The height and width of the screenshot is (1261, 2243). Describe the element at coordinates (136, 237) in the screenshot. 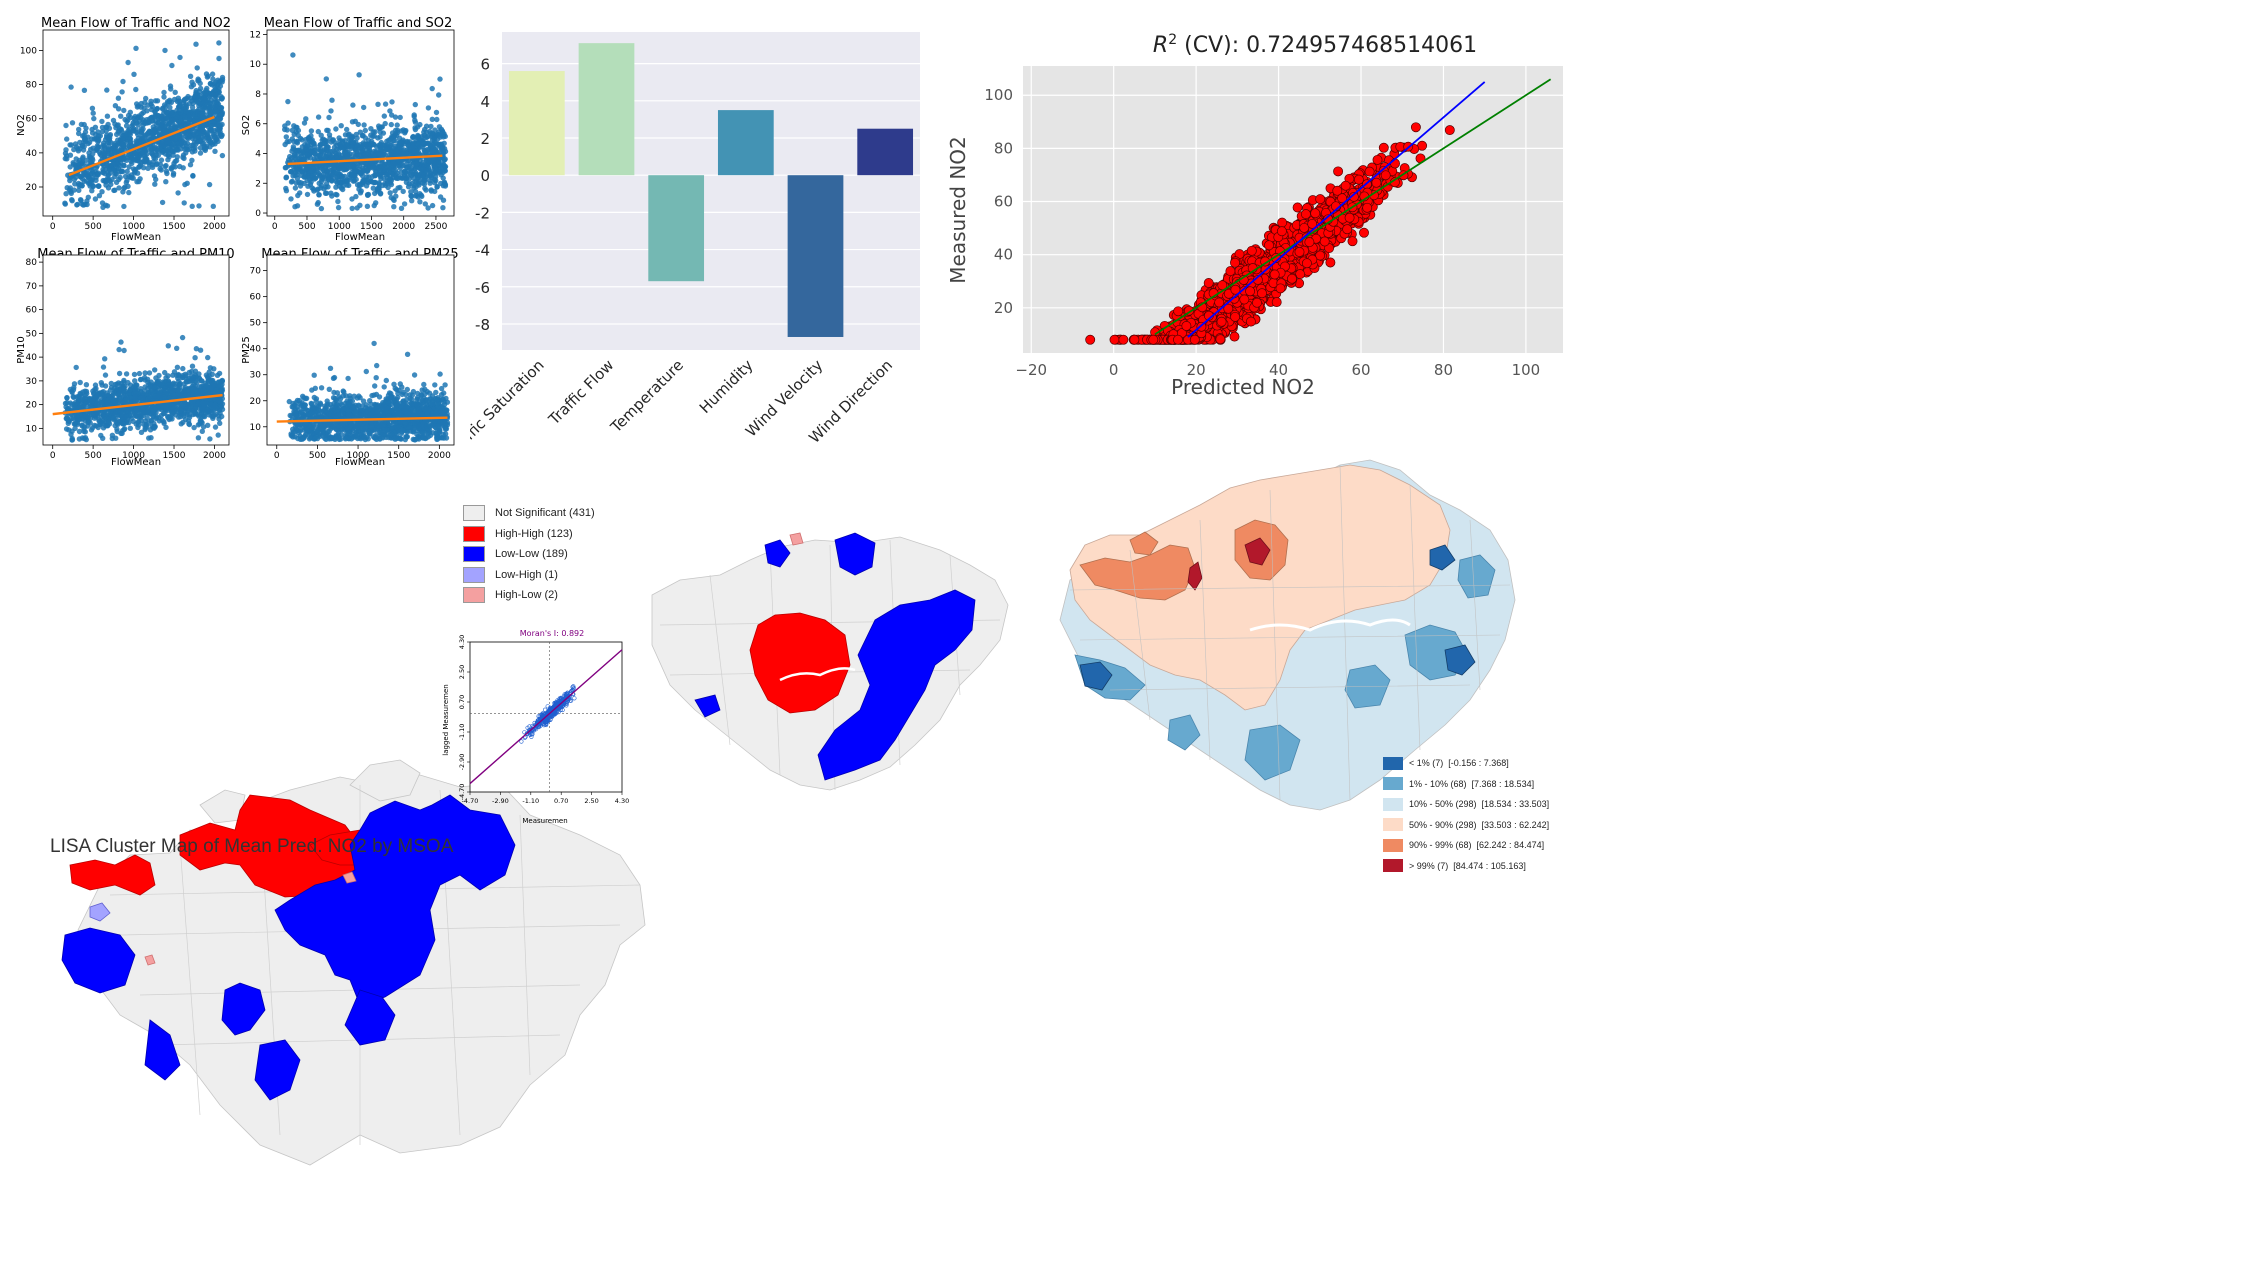

I see `x-axis-label: FlowMean` at that location.